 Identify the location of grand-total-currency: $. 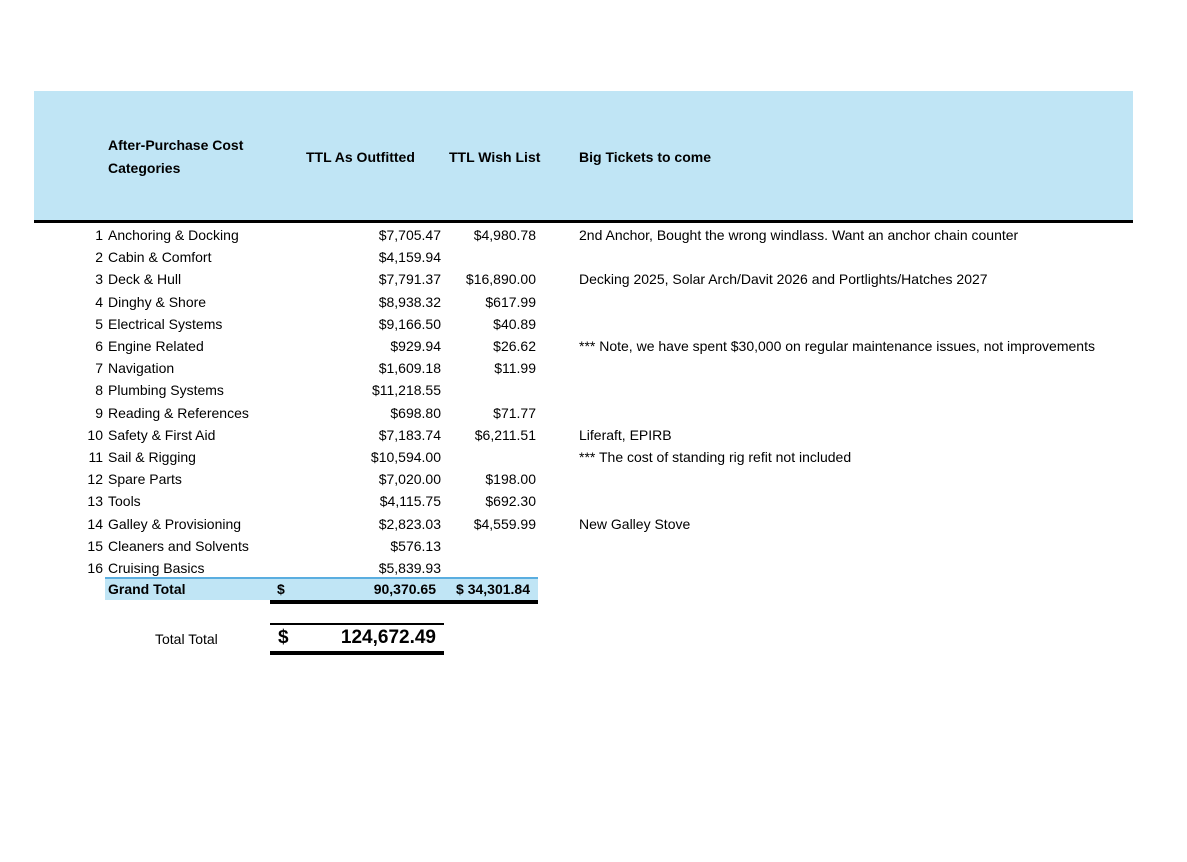
(281, 589).